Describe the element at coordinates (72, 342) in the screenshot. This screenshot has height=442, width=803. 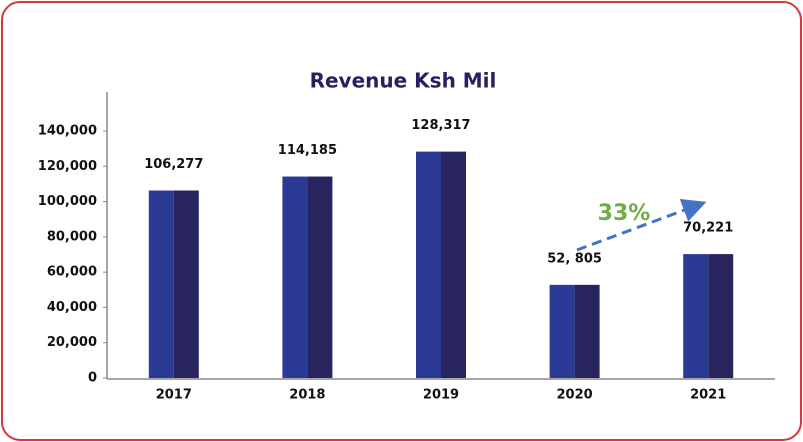
I see `y-tick-label: 20,000` at that location.